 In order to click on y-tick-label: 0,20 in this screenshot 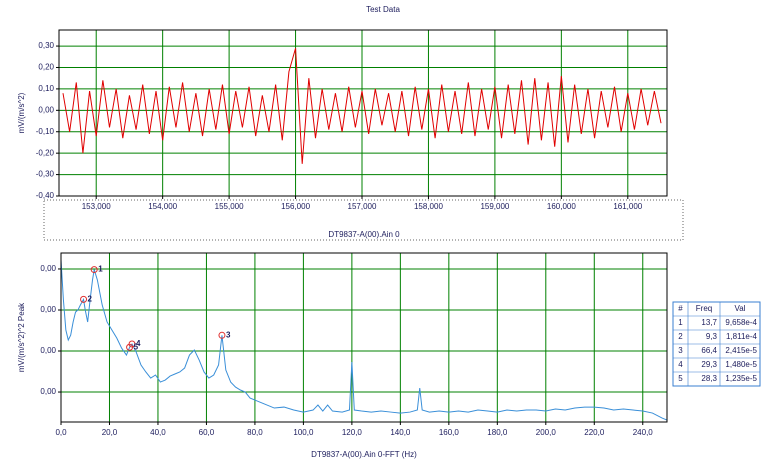, I will do `click(46, 67)`.